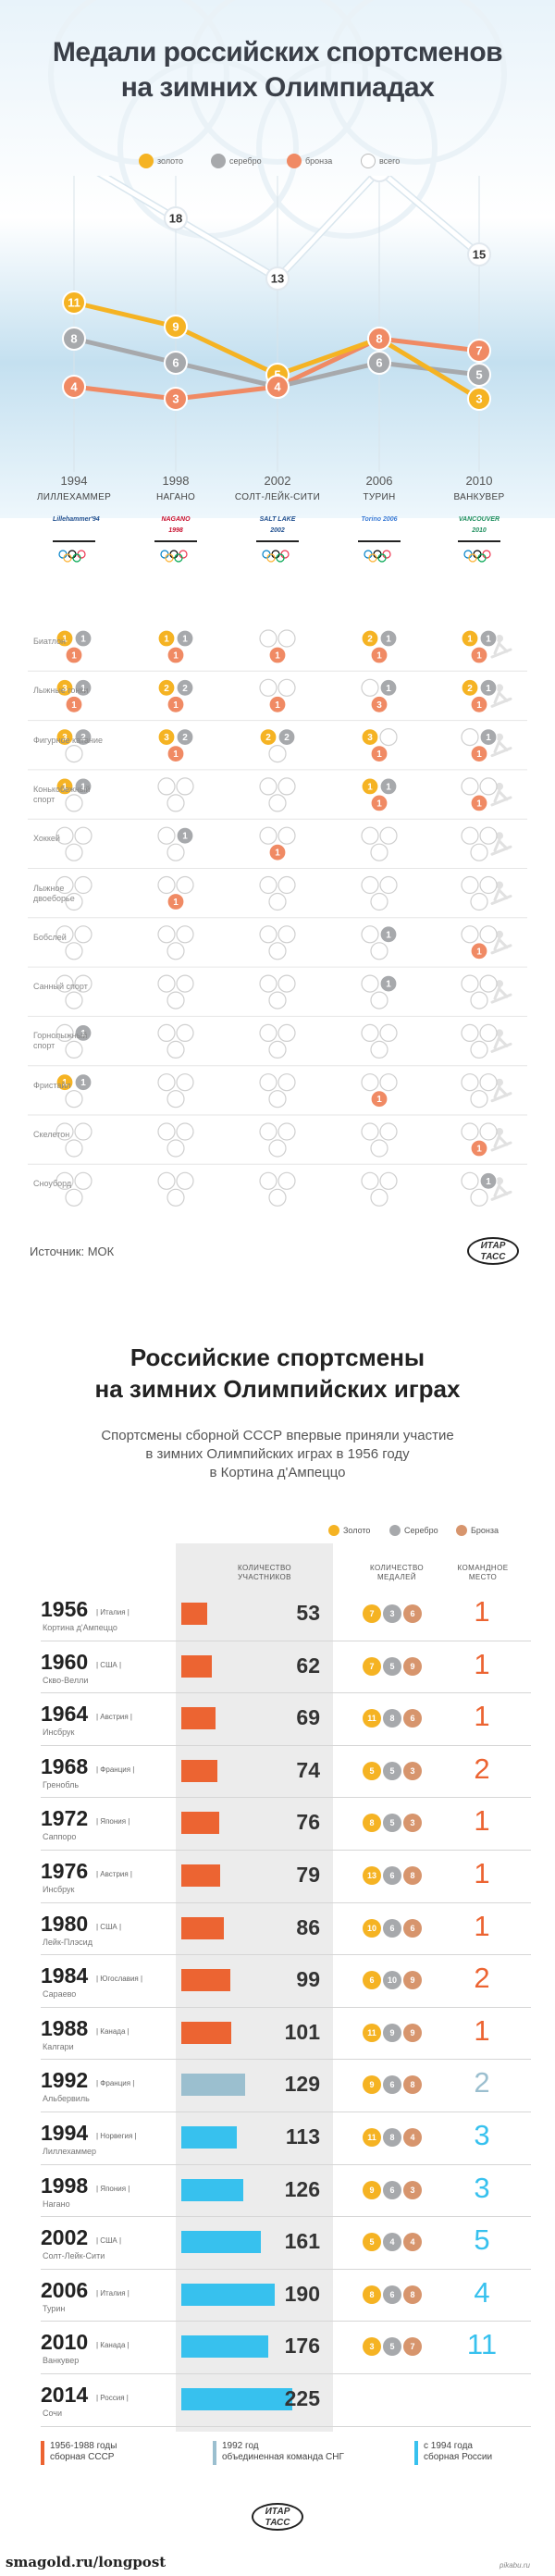 The width and height of the screenshot is (555, 2576). Describe the element at coordinates (449, 2446) in the screenshot. I see `footer-rus-line-1: с 1994 года` at that location.